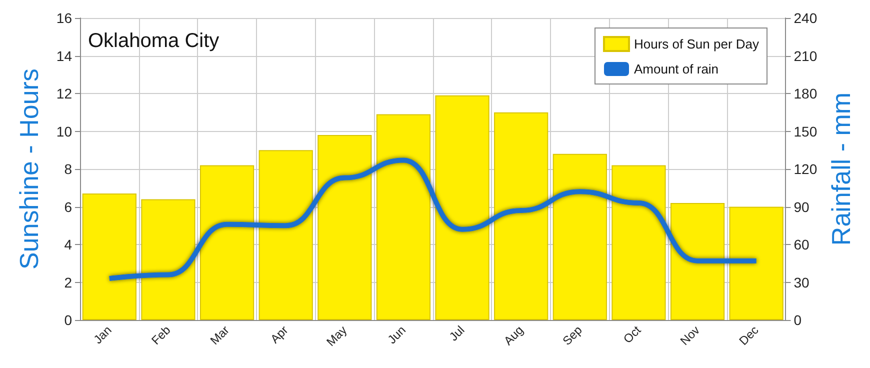 Image resolution: width=870 pixels, height=368 pixels. I want to click on x-tick-label: Jun, so click(396, 335).